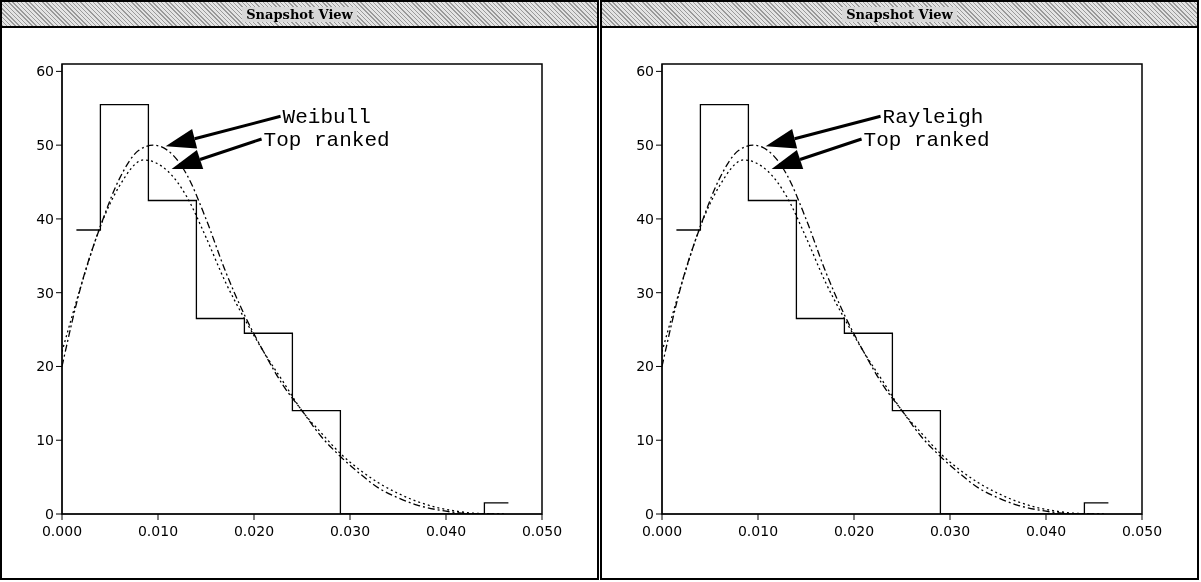 This screenshot has height=582, width=1201. What do you see at coordinates (326, 118) in the screenshot?
I see `annotation: Weibull` at bounding box center [326, 118].